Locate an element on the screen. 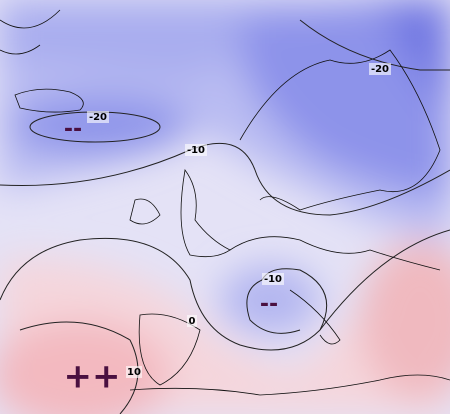 Image resolution: width=450 pixels, height=414 pixels. contour-label: 0 is located at coordinates (192, 321).